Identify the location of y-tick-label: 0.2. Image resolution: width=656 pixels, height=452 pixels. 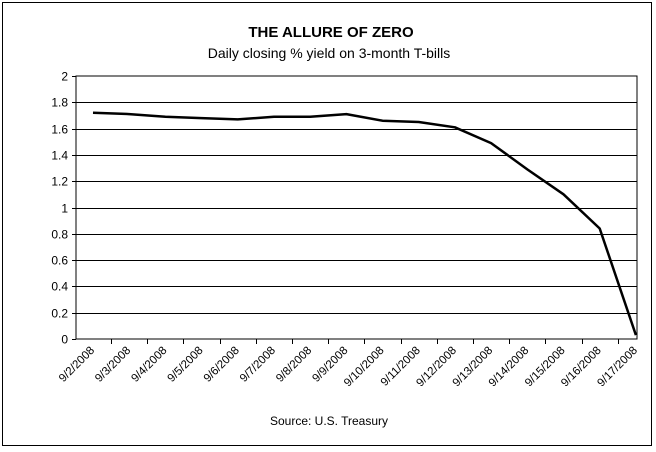
(59, 314).